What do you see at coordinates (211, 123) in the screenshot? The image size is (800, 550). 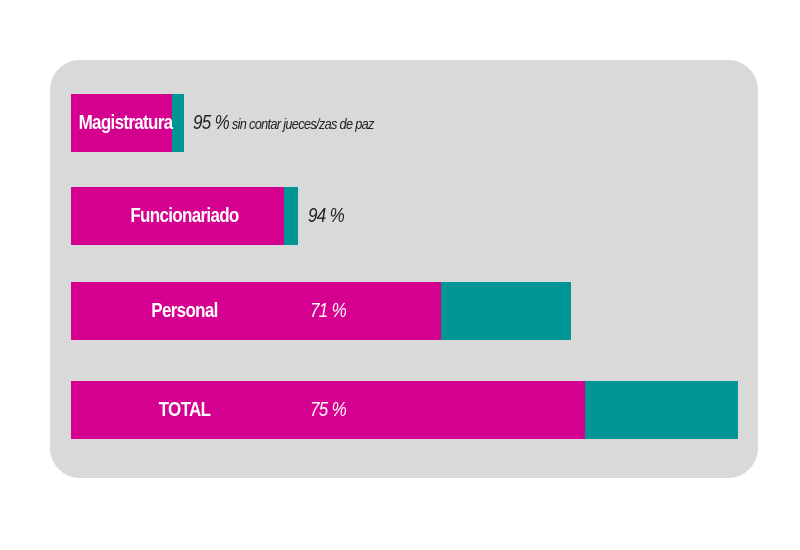 I see `value-text: 95 %` at bounding box center [211, 123].